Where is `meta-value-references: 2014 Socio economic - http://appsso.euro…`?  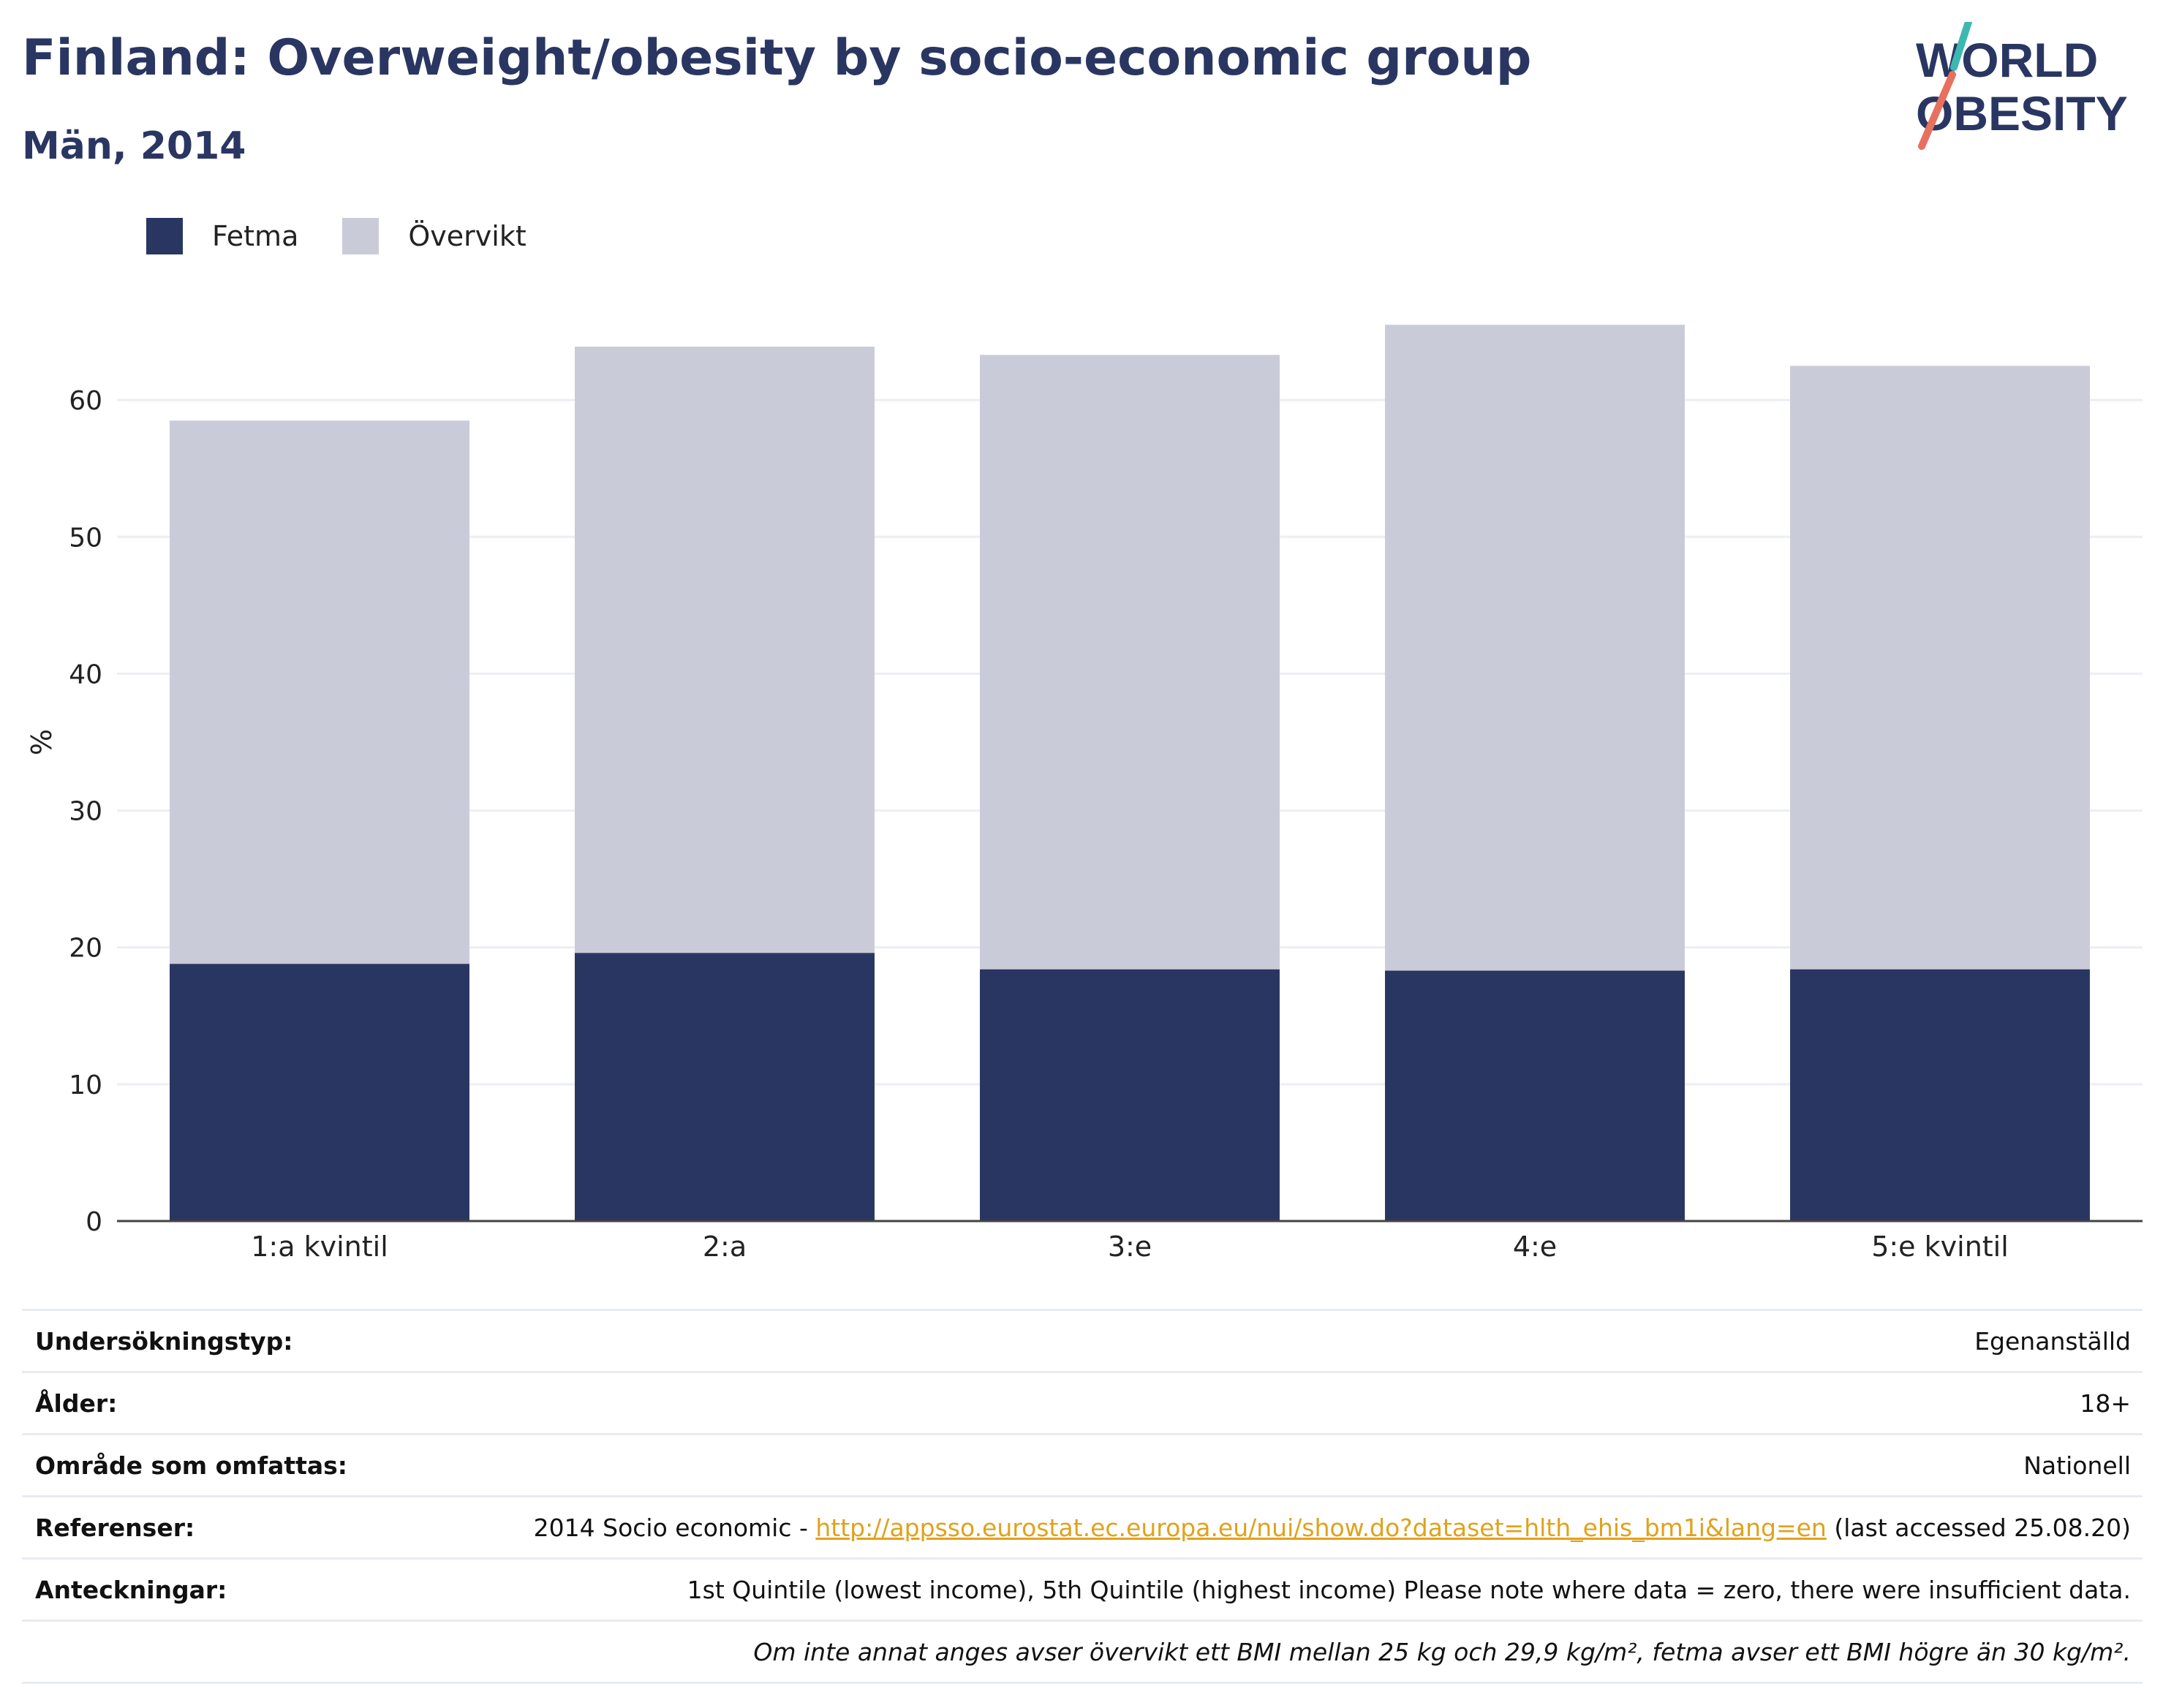 meta-value-references: 2014 Socio economic - http://appsso.euro… is located at coordinates (1339, 1528).